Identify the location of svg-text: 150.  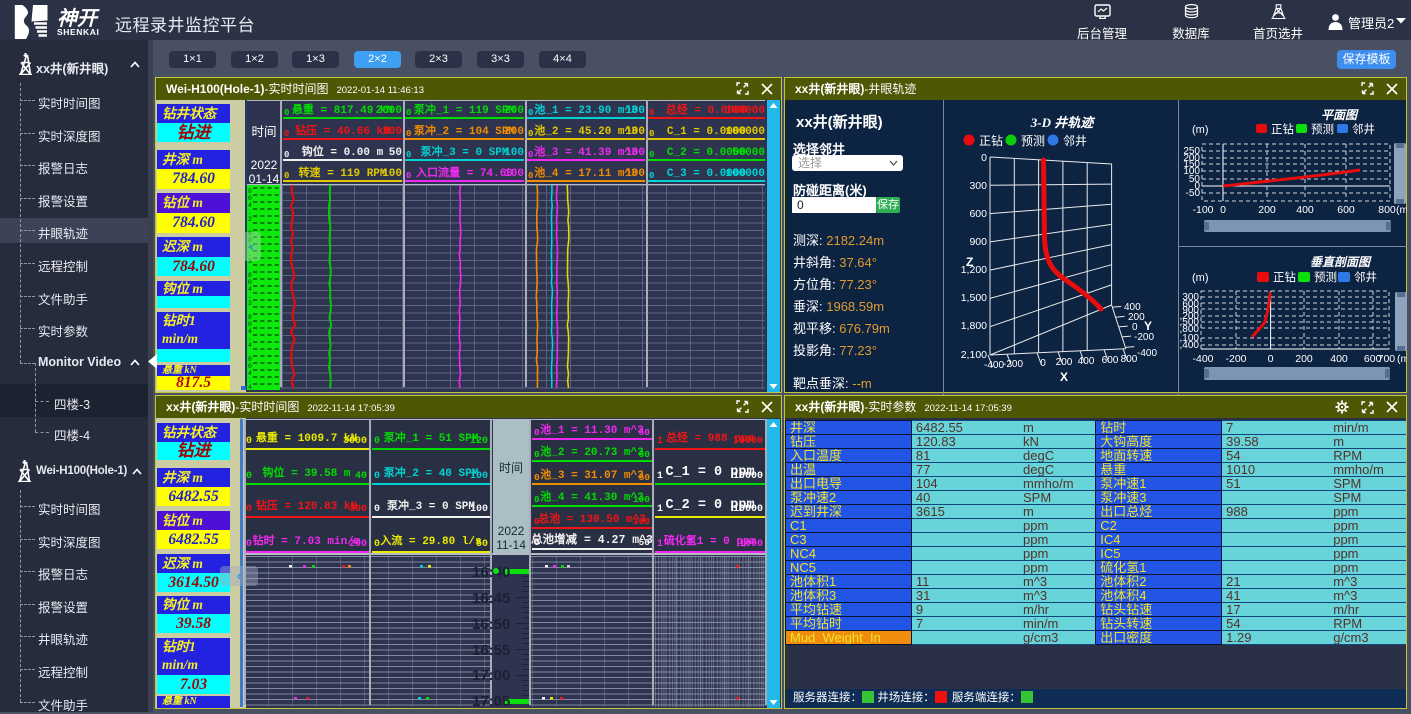
(1191, 164).